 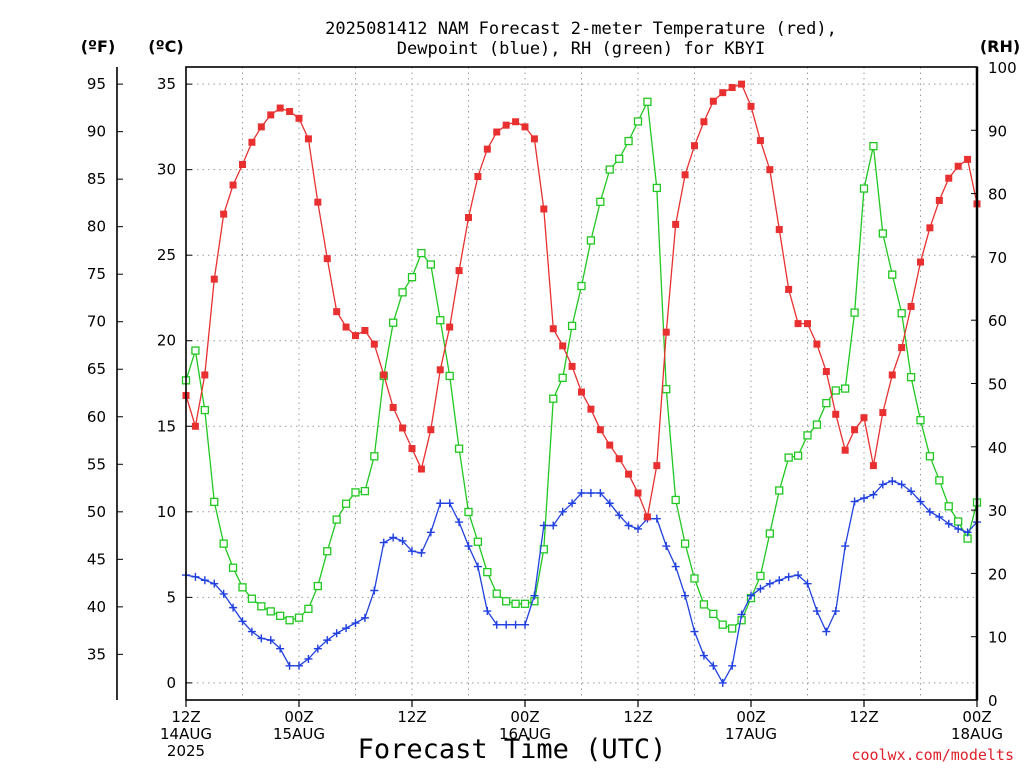 I want to click on celsius-tick-label: 25, so click(x=166, y=255).